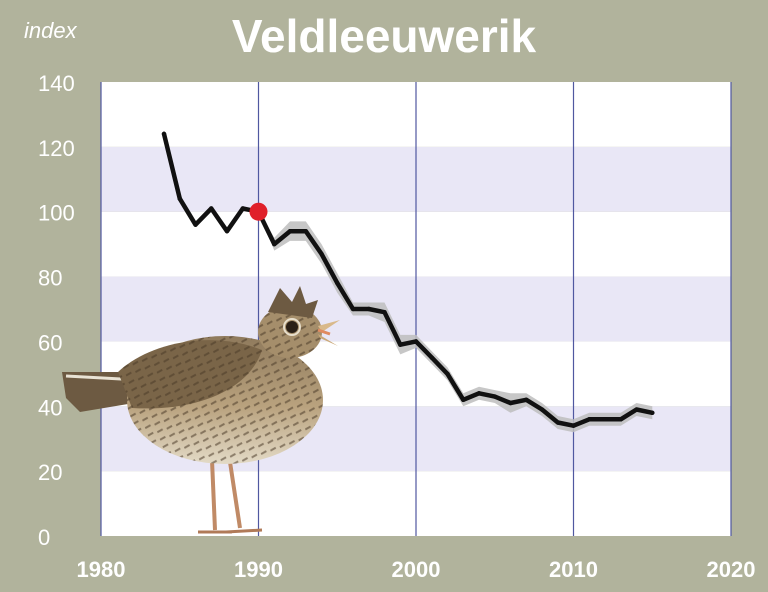 Image resolution: width=768 pixels, height=592 pixels. What do you see at coordinates (258, 569) in the screenshot?
I see `x-tick-label: 1990` at bounding box center [258, 569].